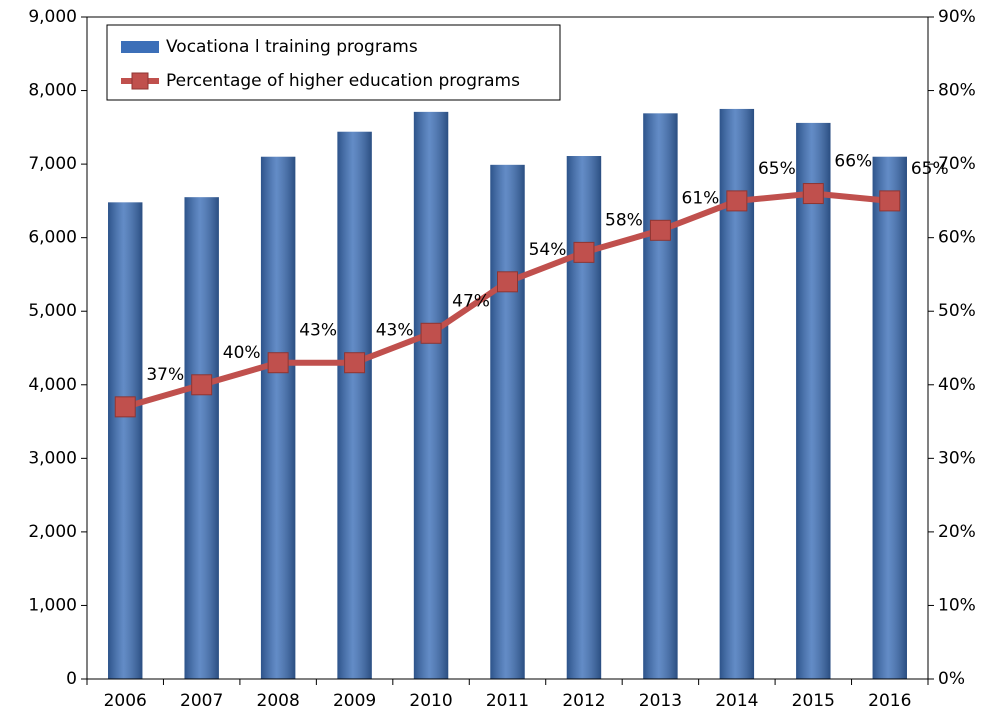 Image resolution: width=998 pixels, height=718 pixels. What do you see at coordinates (52, 238) in the screenshot?
I see `y-tick-label: 6,000` at bounding box center [52, 238].